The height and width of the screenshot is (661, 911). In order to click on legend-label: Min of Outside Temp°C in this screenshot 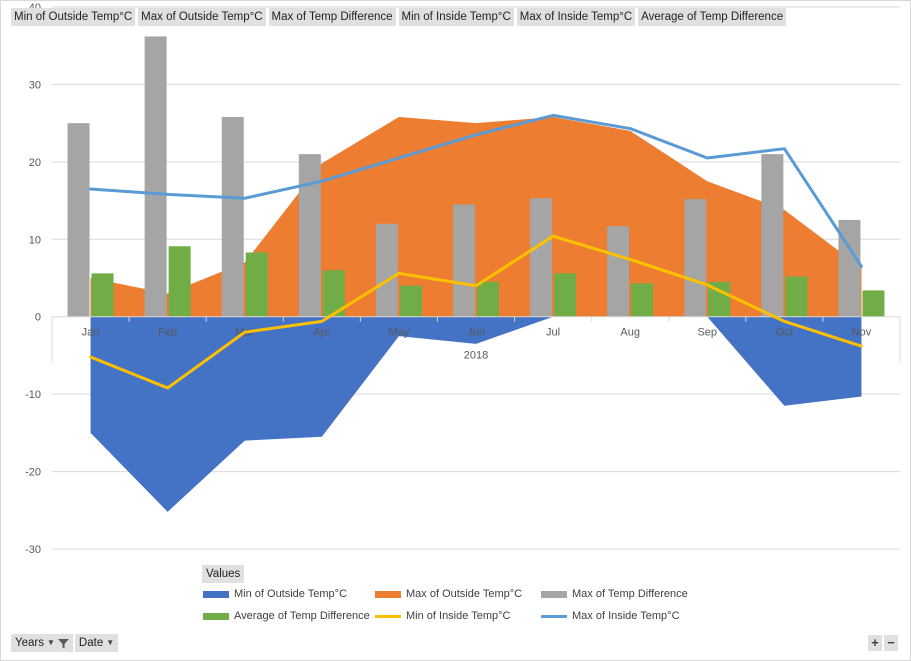, I will do `click(291, 594)`.